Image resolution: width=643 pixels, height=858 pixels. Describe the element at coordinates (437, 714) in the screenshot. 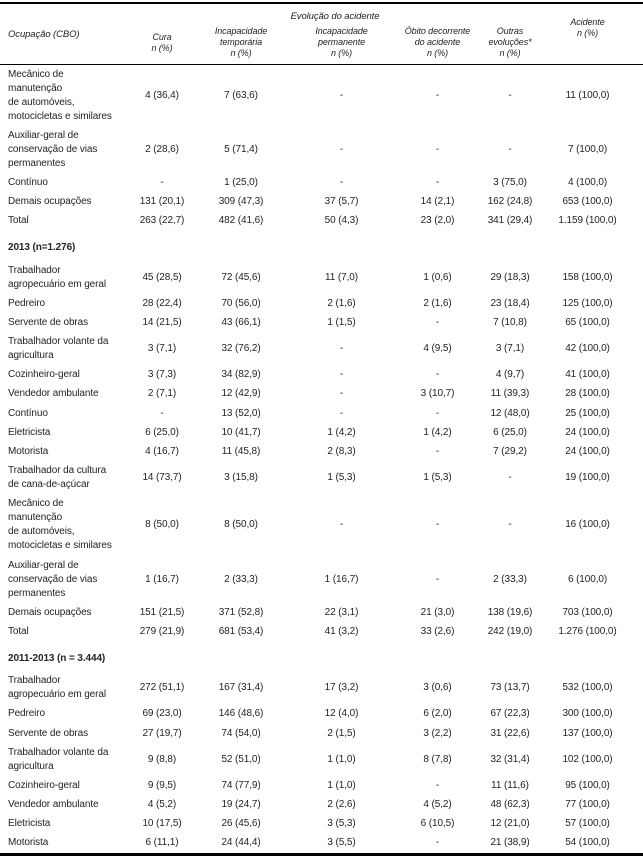

I see `value-cell-obito: 6 (2,0)` at that location.